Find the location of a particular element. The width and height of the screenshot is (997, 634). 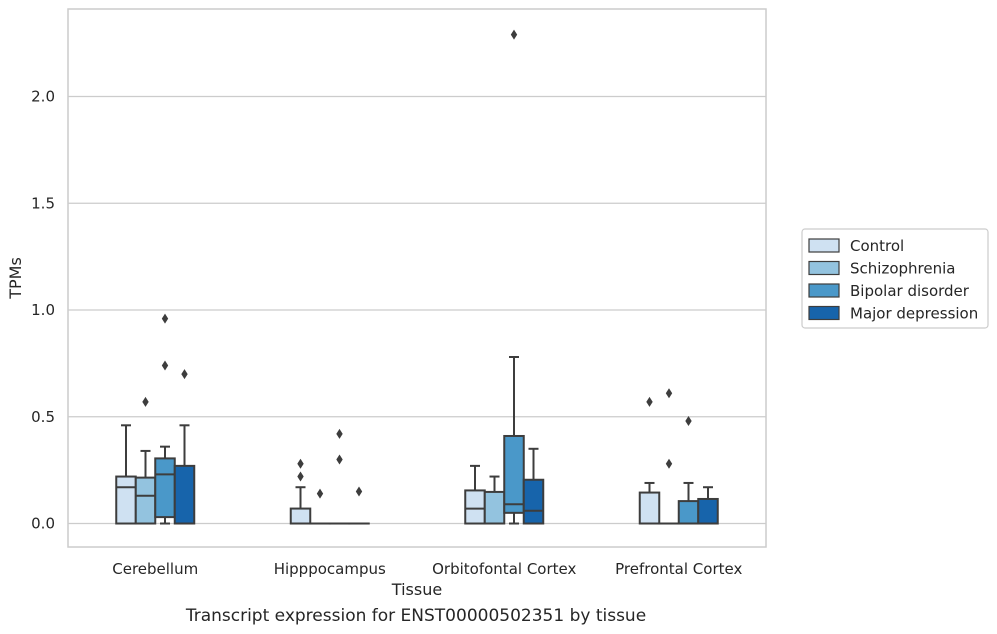

legend-label: Bipolar disorder is located at coordinates (910, 291).